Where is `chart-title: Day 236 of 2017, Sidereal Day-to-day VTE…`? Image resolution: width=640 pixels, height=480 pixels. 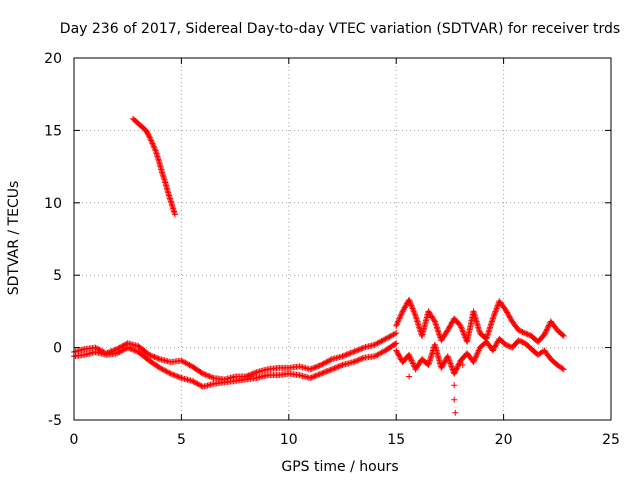
chart-title: Day 236 of 2017, Sidereal Day-to-day VTE… is located at coordinates (340, 29).